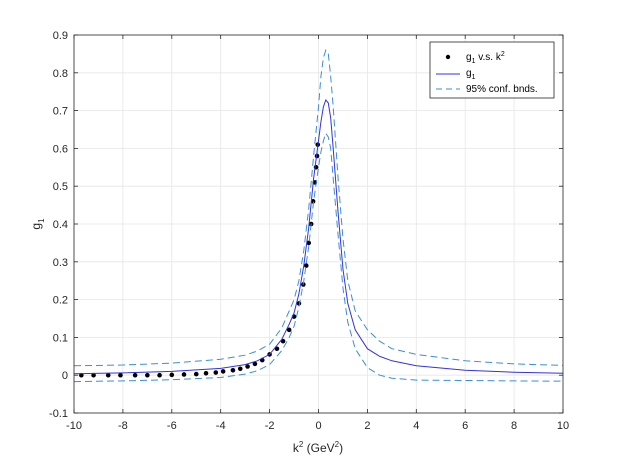 The width and height of the screenshot is (623, 467). I want to click on x-tick-label: 0, so click(318, 426).